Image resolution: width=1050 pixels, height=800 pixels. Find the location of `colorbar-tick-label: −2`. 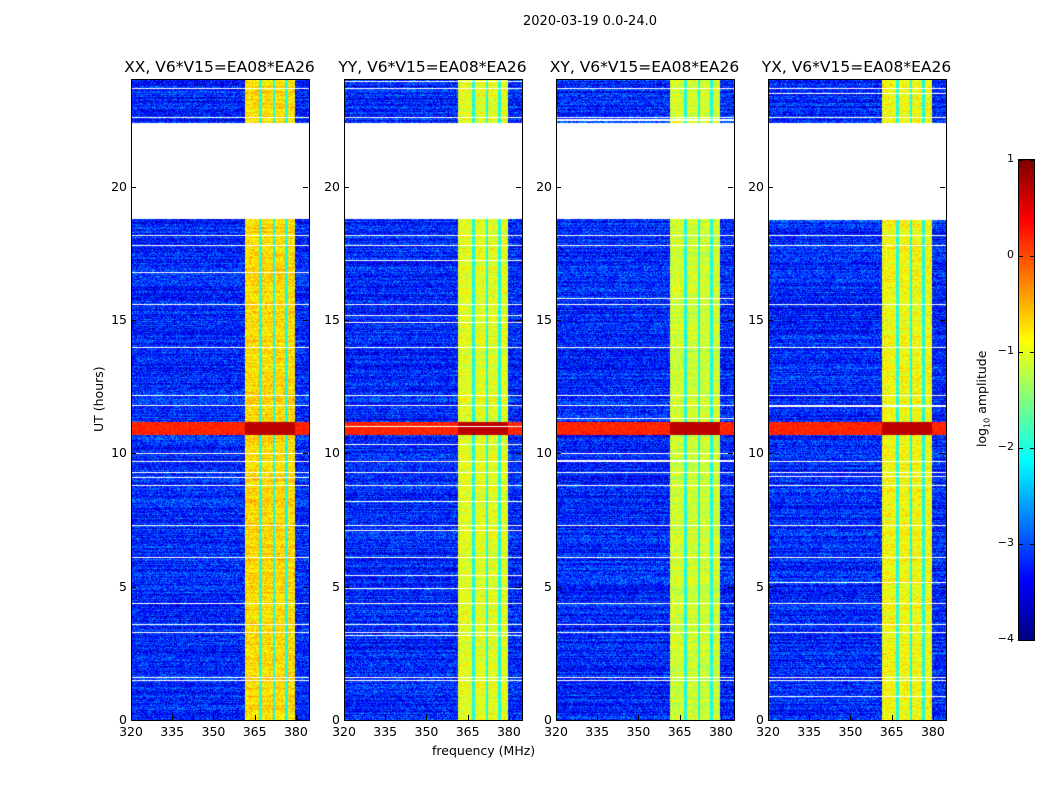

colorbar-tick-label: −2 is located at coordinates (1005, 446).